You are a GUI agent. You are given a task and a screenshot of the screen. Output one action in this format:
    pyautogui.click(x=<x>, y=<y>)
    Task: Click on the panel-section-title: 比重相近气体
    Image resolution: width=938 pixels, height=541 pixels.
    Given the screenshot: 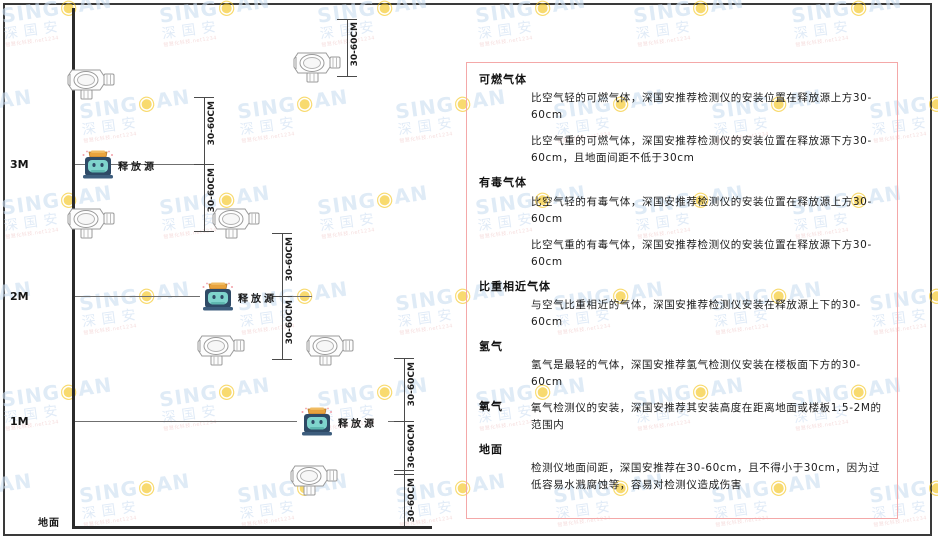 What is the action you would take?
    pyautogui.click(x=515, y=286)
    